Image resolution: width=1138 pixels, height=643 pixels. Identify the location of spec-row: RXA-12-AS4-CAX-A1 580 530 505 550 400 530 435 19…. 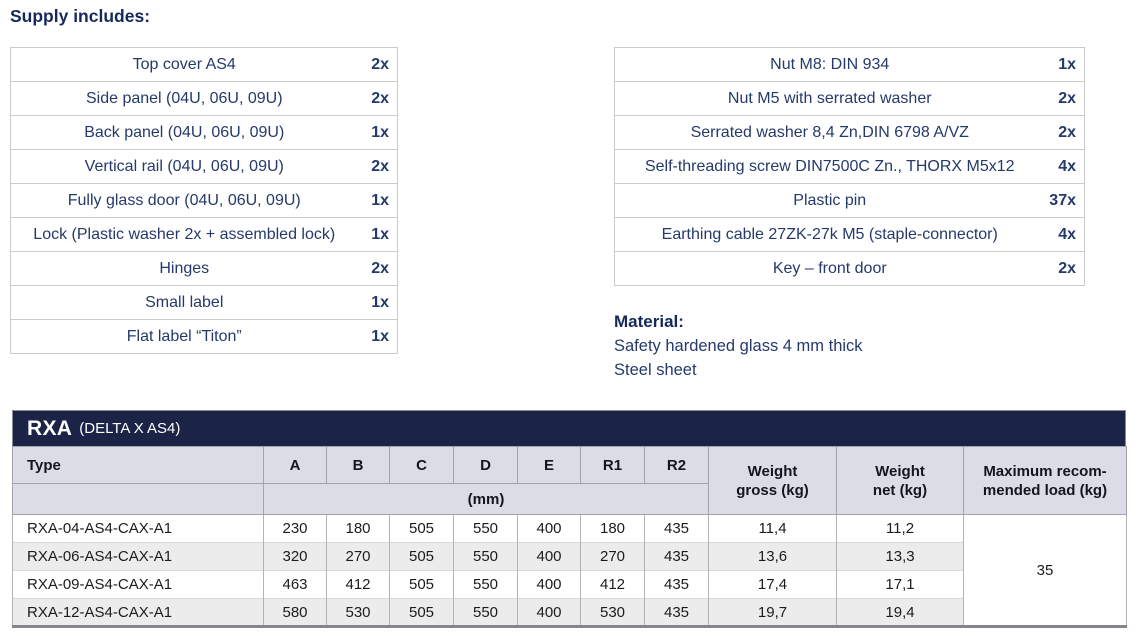
(569, 612).